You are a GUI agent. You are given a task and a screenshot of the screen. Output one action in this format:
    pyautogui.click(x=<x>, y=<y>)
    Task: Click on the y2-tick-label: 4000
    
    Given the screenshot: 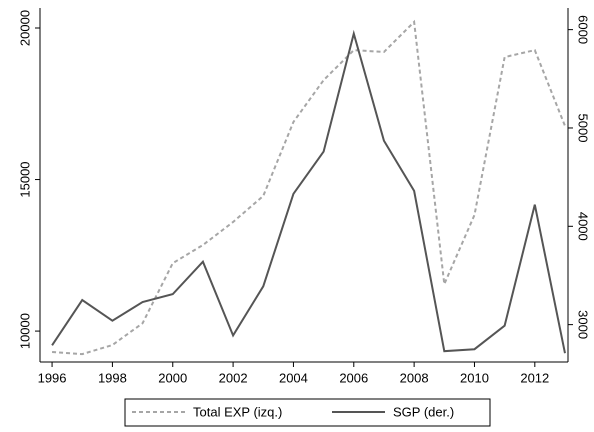 What is the action you would take?
    pyautogui.click(x=583, y=226)
    